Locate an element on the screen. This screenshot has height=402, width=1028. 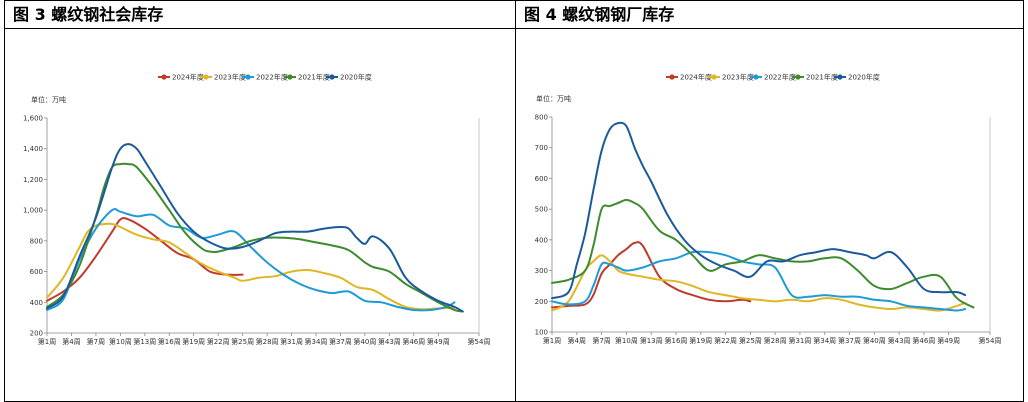
y-tick-label: 1,600 is located at coordinates (33, 119).